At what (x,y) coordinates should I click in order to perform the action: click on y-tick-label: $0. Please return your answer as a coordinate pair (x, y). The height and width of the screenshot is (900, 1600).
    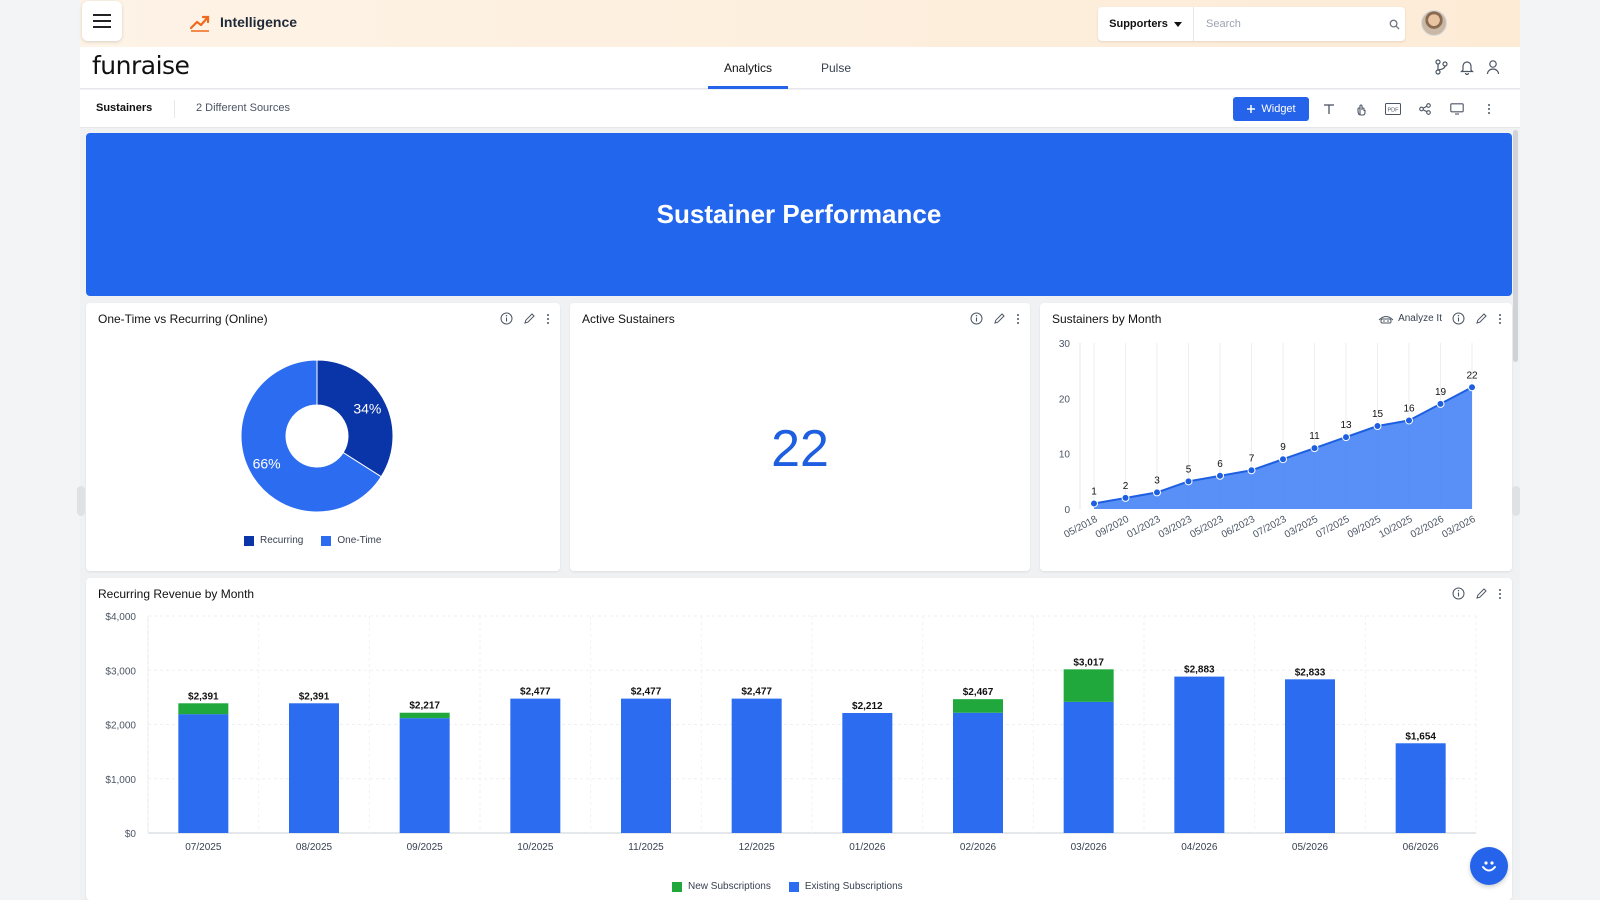
    Looking at the image, I should click on (131, 834).